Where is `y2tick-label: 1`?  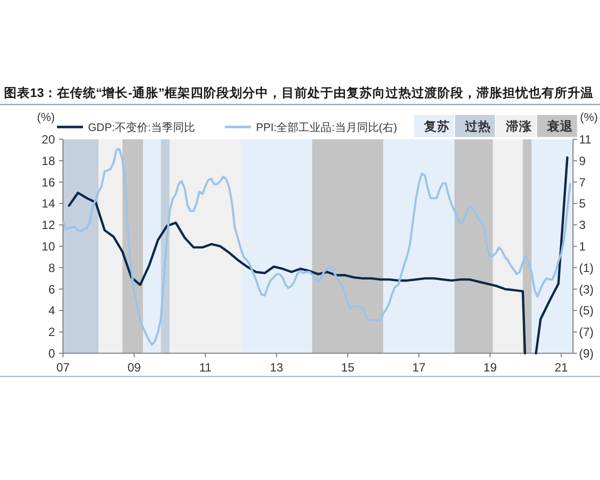
y2tick-label: 1 is located at coordinates (582, 247).